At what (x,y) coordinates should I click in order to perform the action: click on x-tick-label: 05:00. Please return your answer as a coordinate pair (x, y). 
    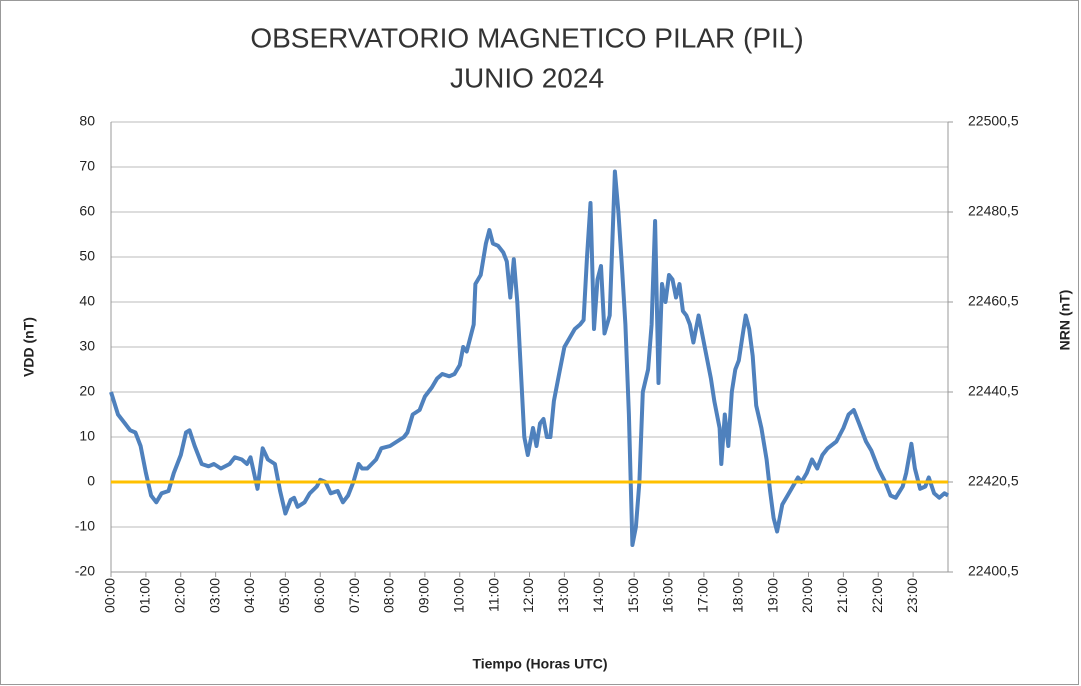
    Looking at the image, I should click on (284, 595).